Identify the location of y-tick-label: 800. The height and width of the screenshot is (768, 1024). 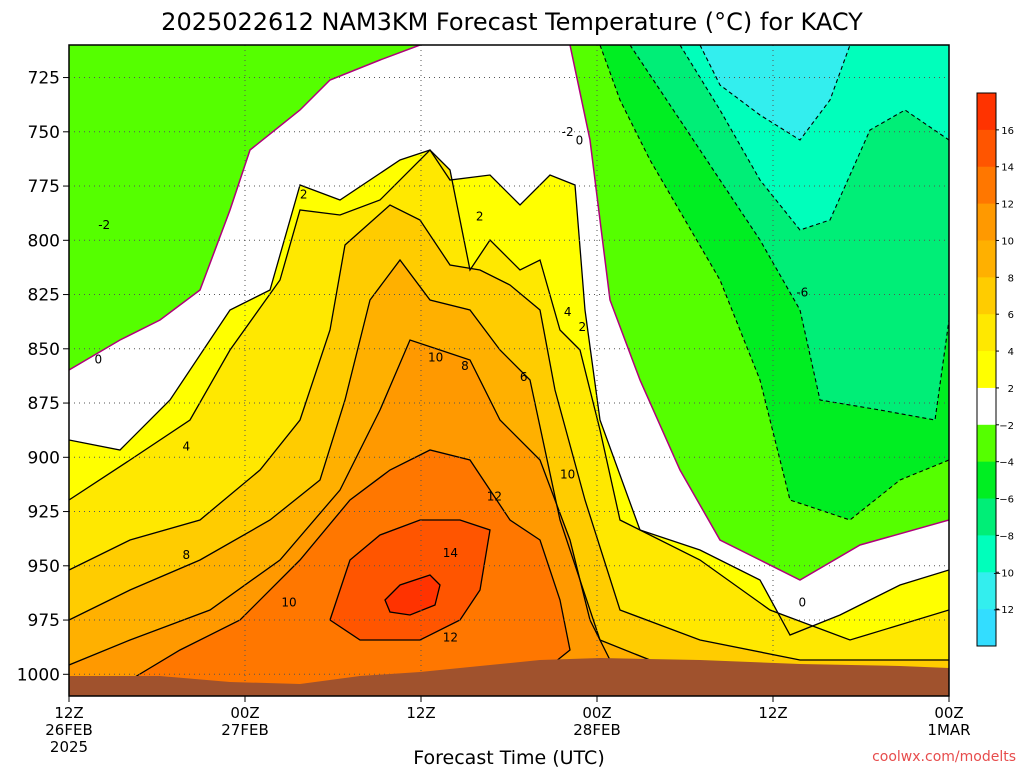
(44, 241).